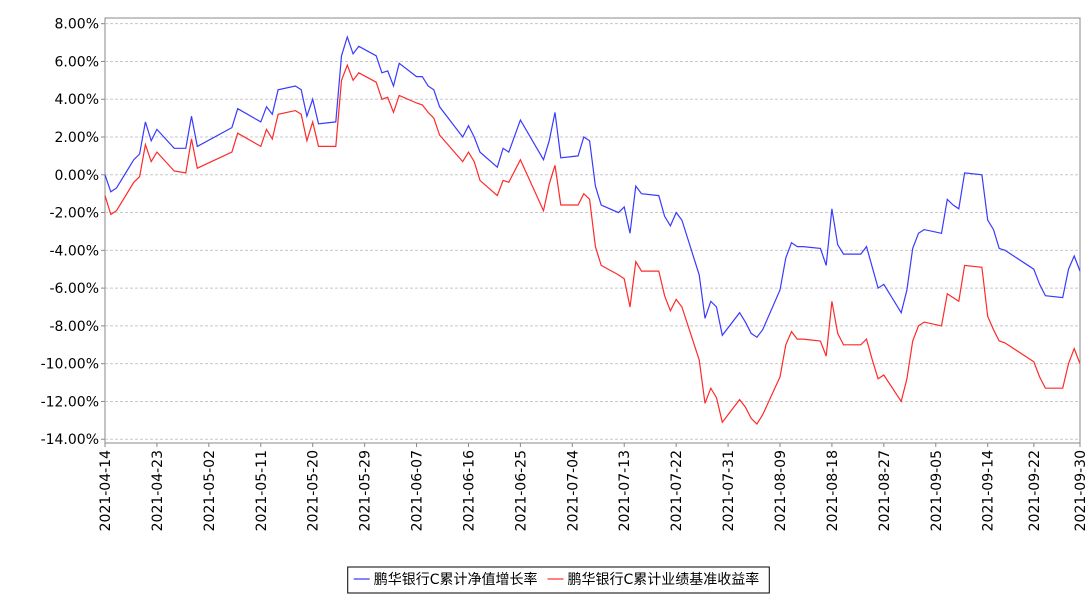 Image resolution: width=1089 pixels, height=601 pixels. What do you see at coordinates (70, 440) in the screenshot?
I see `y-tick-label: -14.00%` at bounding box center [70, 440].